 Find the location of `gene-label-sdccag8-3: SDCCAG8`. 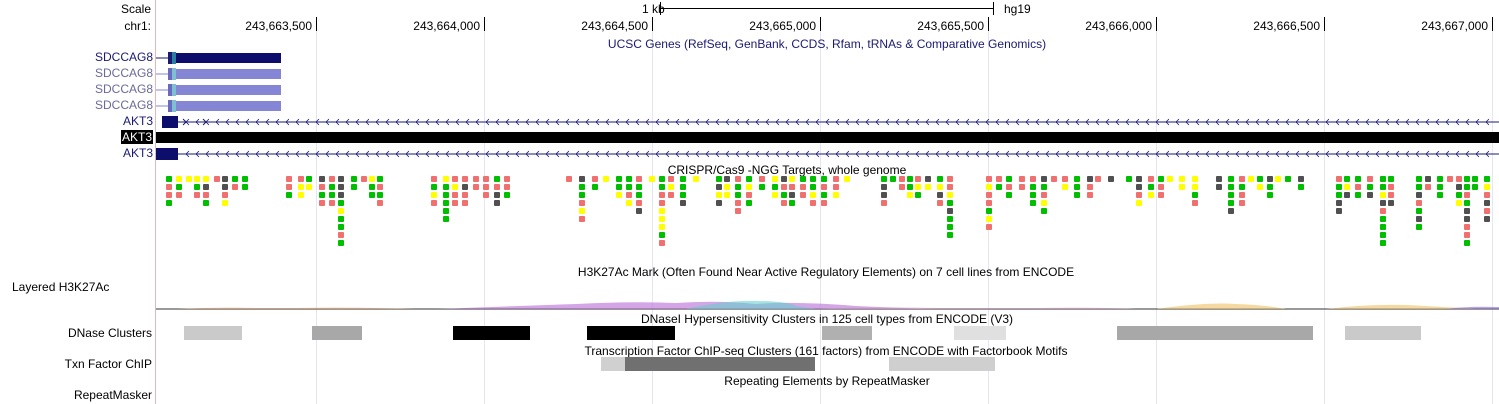

gene-label-sdccag8-3: SDCCAG8 is located at coordinates (123, 89).